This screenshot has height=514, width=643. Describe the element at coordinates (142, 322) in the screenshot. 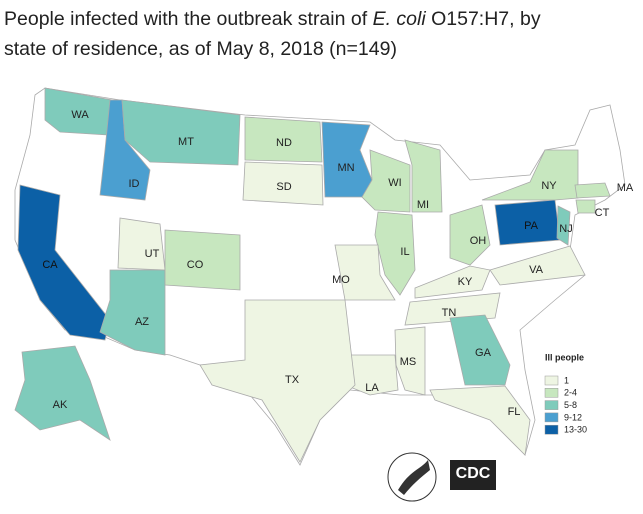

I see `state-label: AZ` at that location.